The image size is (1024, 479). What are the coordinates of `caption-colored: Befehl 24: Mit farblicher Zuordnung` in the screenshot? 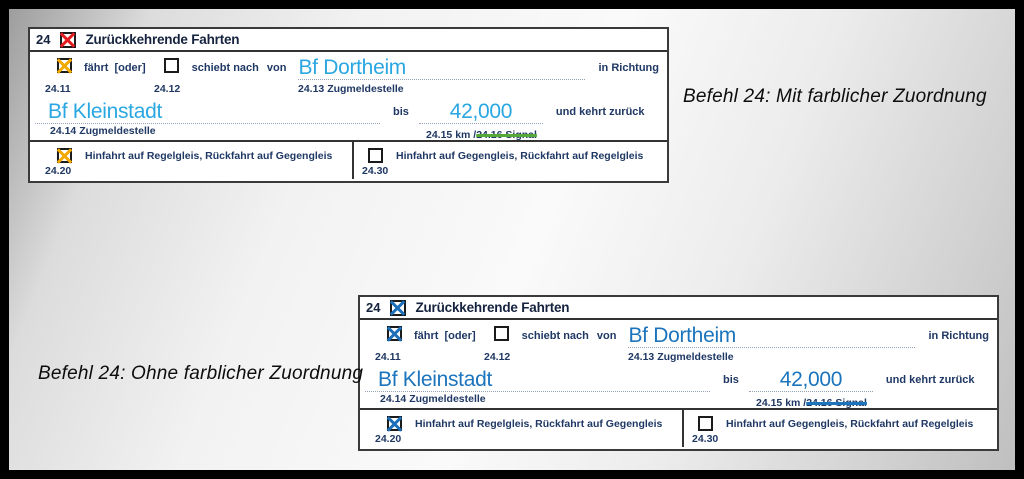 It's located at (835, 96).